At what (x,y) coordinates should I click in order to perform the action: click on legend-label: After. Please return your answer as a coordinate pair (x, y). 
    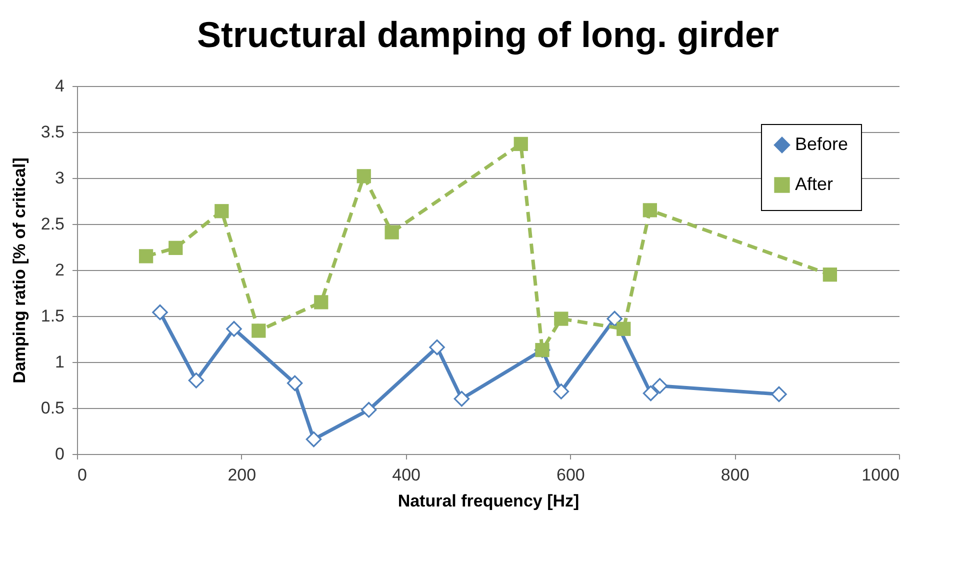
    Looking at the image, I should click on (814, 184).